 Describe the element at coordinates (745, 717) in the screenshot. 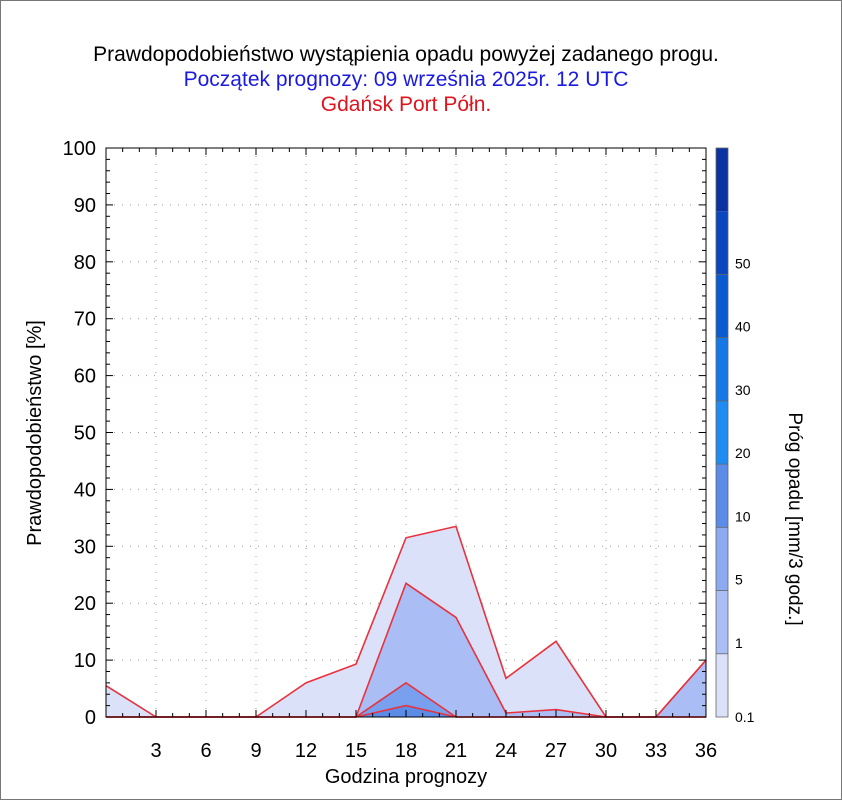

I see `colorbar-tick-label: 0.1` at that location.